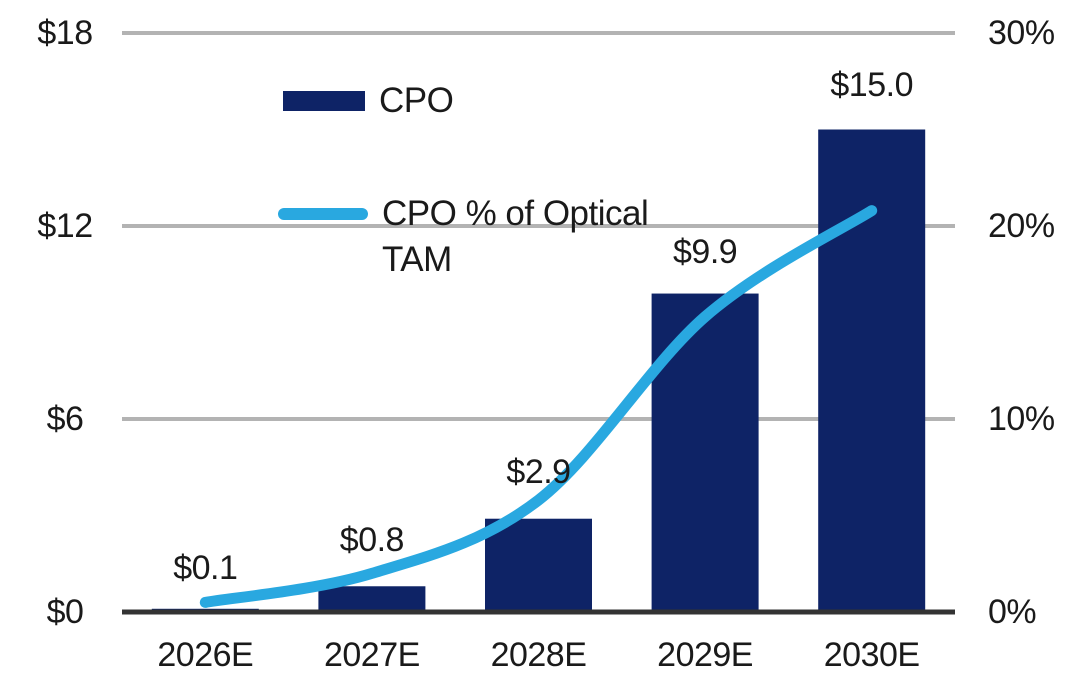  What do you see at coordinates (205, 655) in the screenshot?
I see `x-tick-2026e: 2026E` at bounding box center [205, 655].